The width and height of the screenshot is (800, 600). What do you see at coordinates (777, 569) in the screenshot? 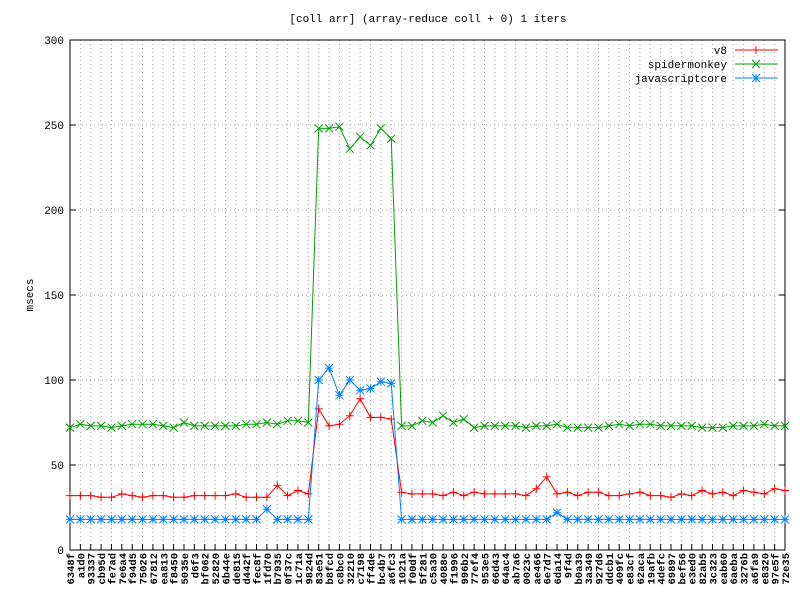
I see `x-tick-label: 97e5f` at bounding box center [777, 569].